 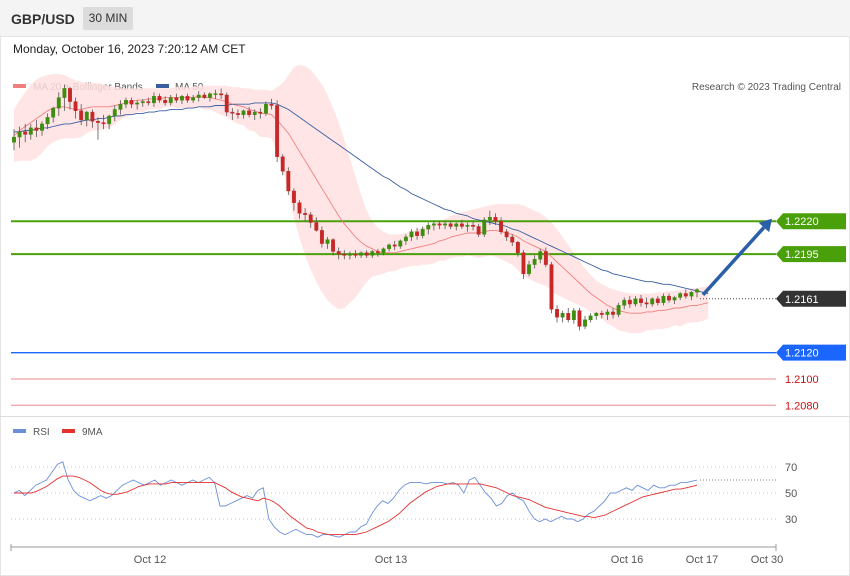 I want to click on ma20-legend-swatch, so click(x=19, y=86).